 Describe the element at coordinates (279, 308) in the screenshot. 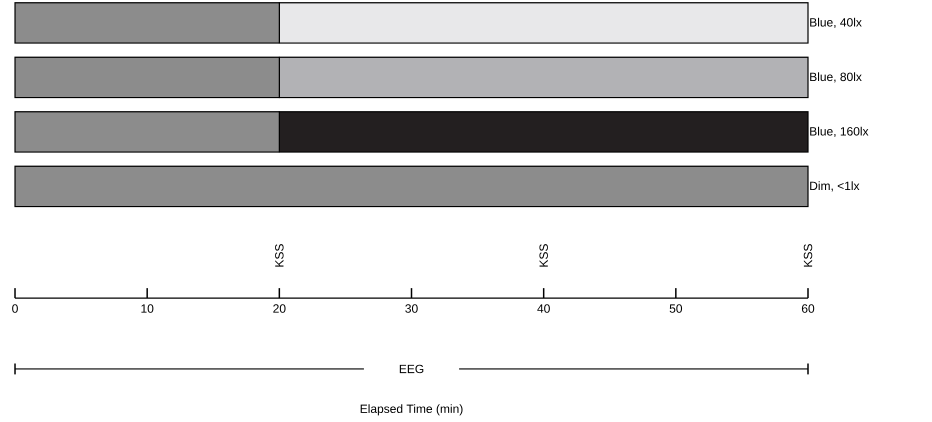

I see `x-tick-label: 20` at that location.